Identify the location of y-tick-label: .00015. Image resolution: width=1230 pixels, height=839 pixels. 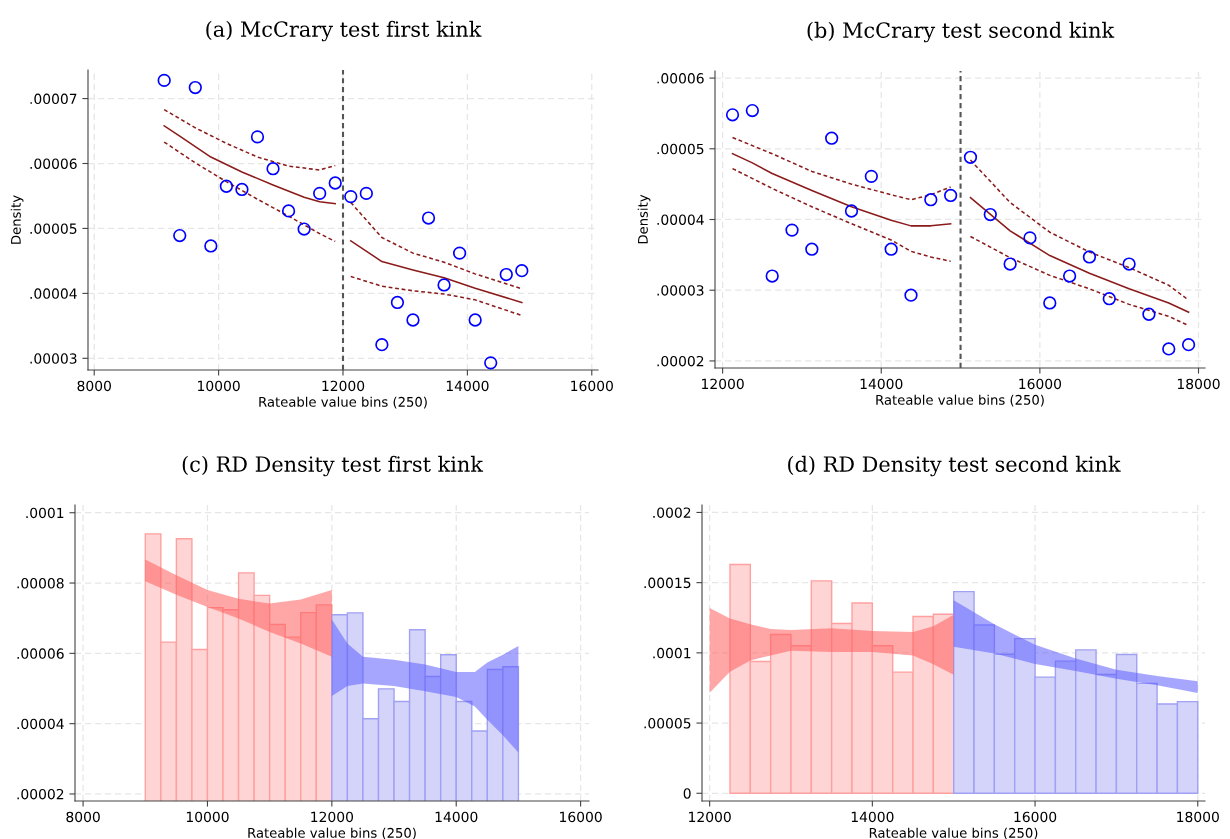
(667, 583).